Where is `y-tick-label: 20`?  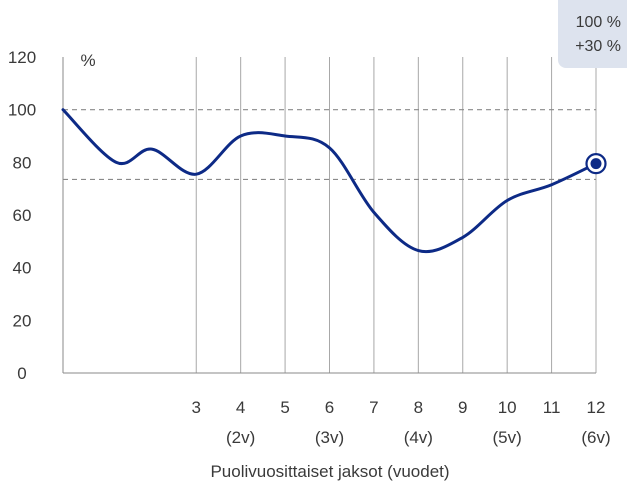 y-tick-label: 20 is located at coordinates (22, 320).